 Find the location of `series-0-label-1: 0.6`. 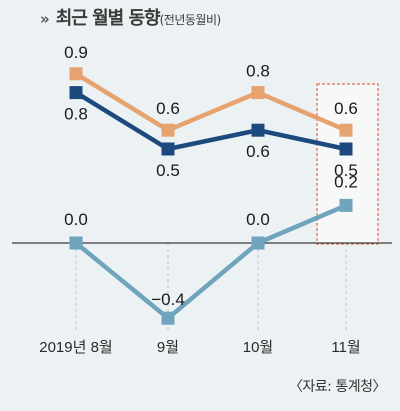

series-0-label-1: 0.6 is located at coordinates (168, 108).